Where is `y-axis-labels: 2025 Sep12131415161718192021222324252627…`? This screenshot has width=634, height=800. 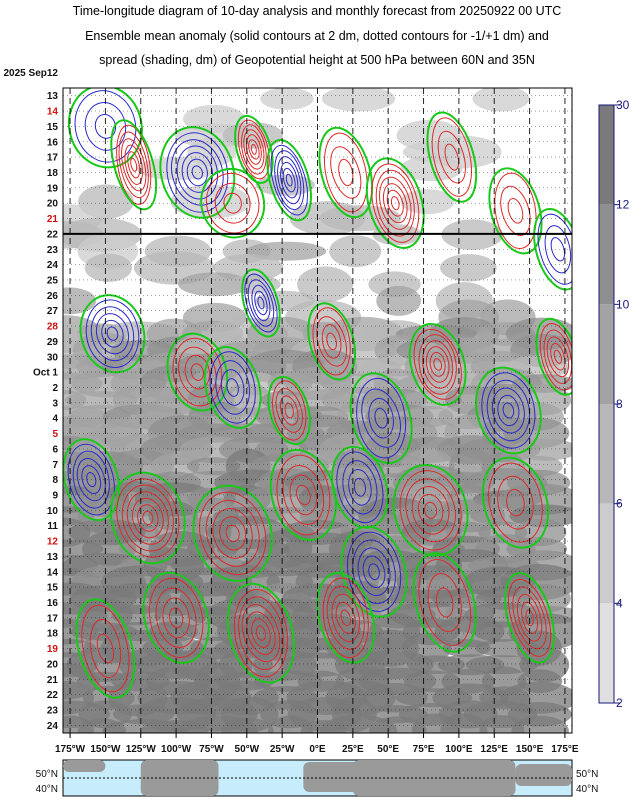 y-axis-labels: 2025 Sep12131415161718192021222324252627… is located at coordinates (31, 400).